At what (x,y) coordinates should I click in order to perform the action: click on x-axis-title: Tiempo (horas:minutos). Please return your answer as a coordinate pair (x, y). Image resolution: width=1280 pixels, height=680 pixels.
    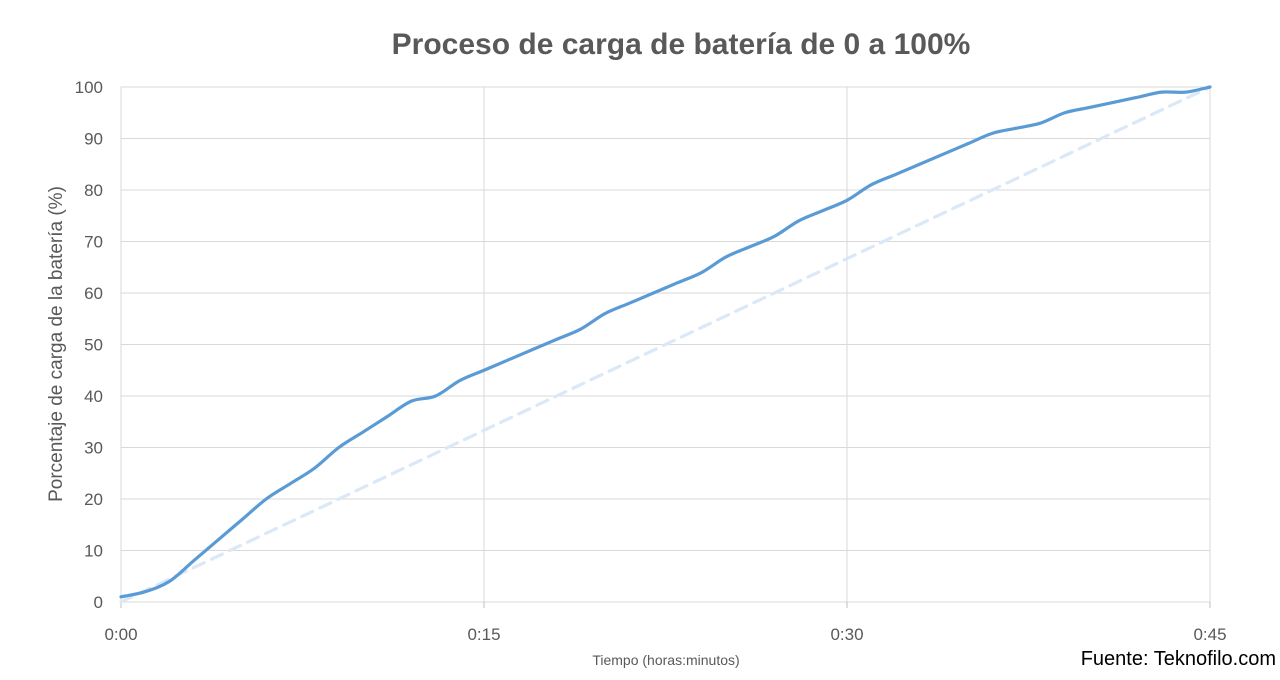
    Looking at the image, I should click on (665, 660).